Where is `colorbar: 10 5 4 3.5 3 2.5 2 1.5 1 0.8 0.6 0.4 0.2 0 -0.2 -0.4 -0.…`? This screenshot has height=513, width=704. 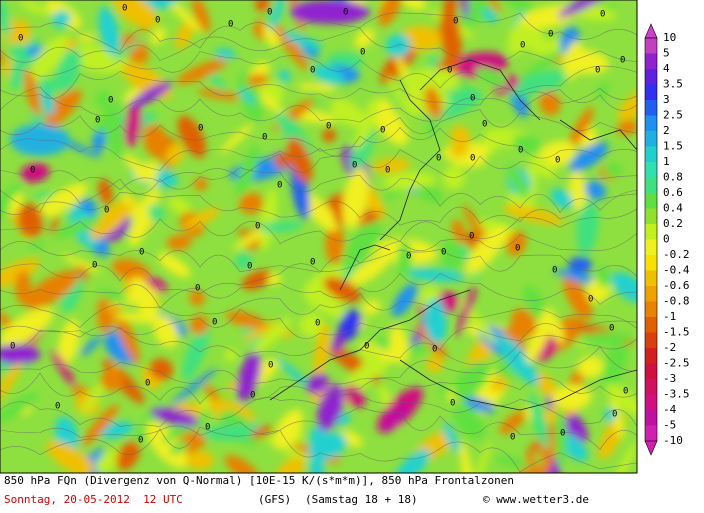 colorbar: 10 5 4 3.5 3 2.5 2 1.5 1 0.8 0.6 0.4 0.2 0 -0.2 -0.4 -0.… is located at coordinates (667, 239).